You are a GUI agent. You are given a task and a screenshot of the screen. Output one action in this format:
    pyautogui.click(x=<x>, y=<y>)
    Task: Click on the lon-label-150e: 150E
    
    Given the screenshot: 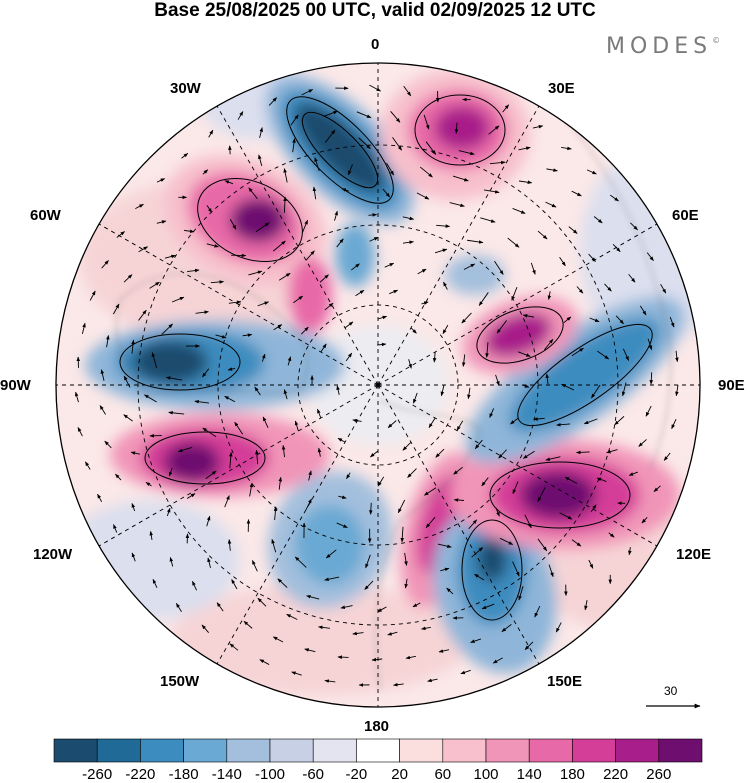 What is the action you would take?
    pyautogui.click(x=565, y=681)
    